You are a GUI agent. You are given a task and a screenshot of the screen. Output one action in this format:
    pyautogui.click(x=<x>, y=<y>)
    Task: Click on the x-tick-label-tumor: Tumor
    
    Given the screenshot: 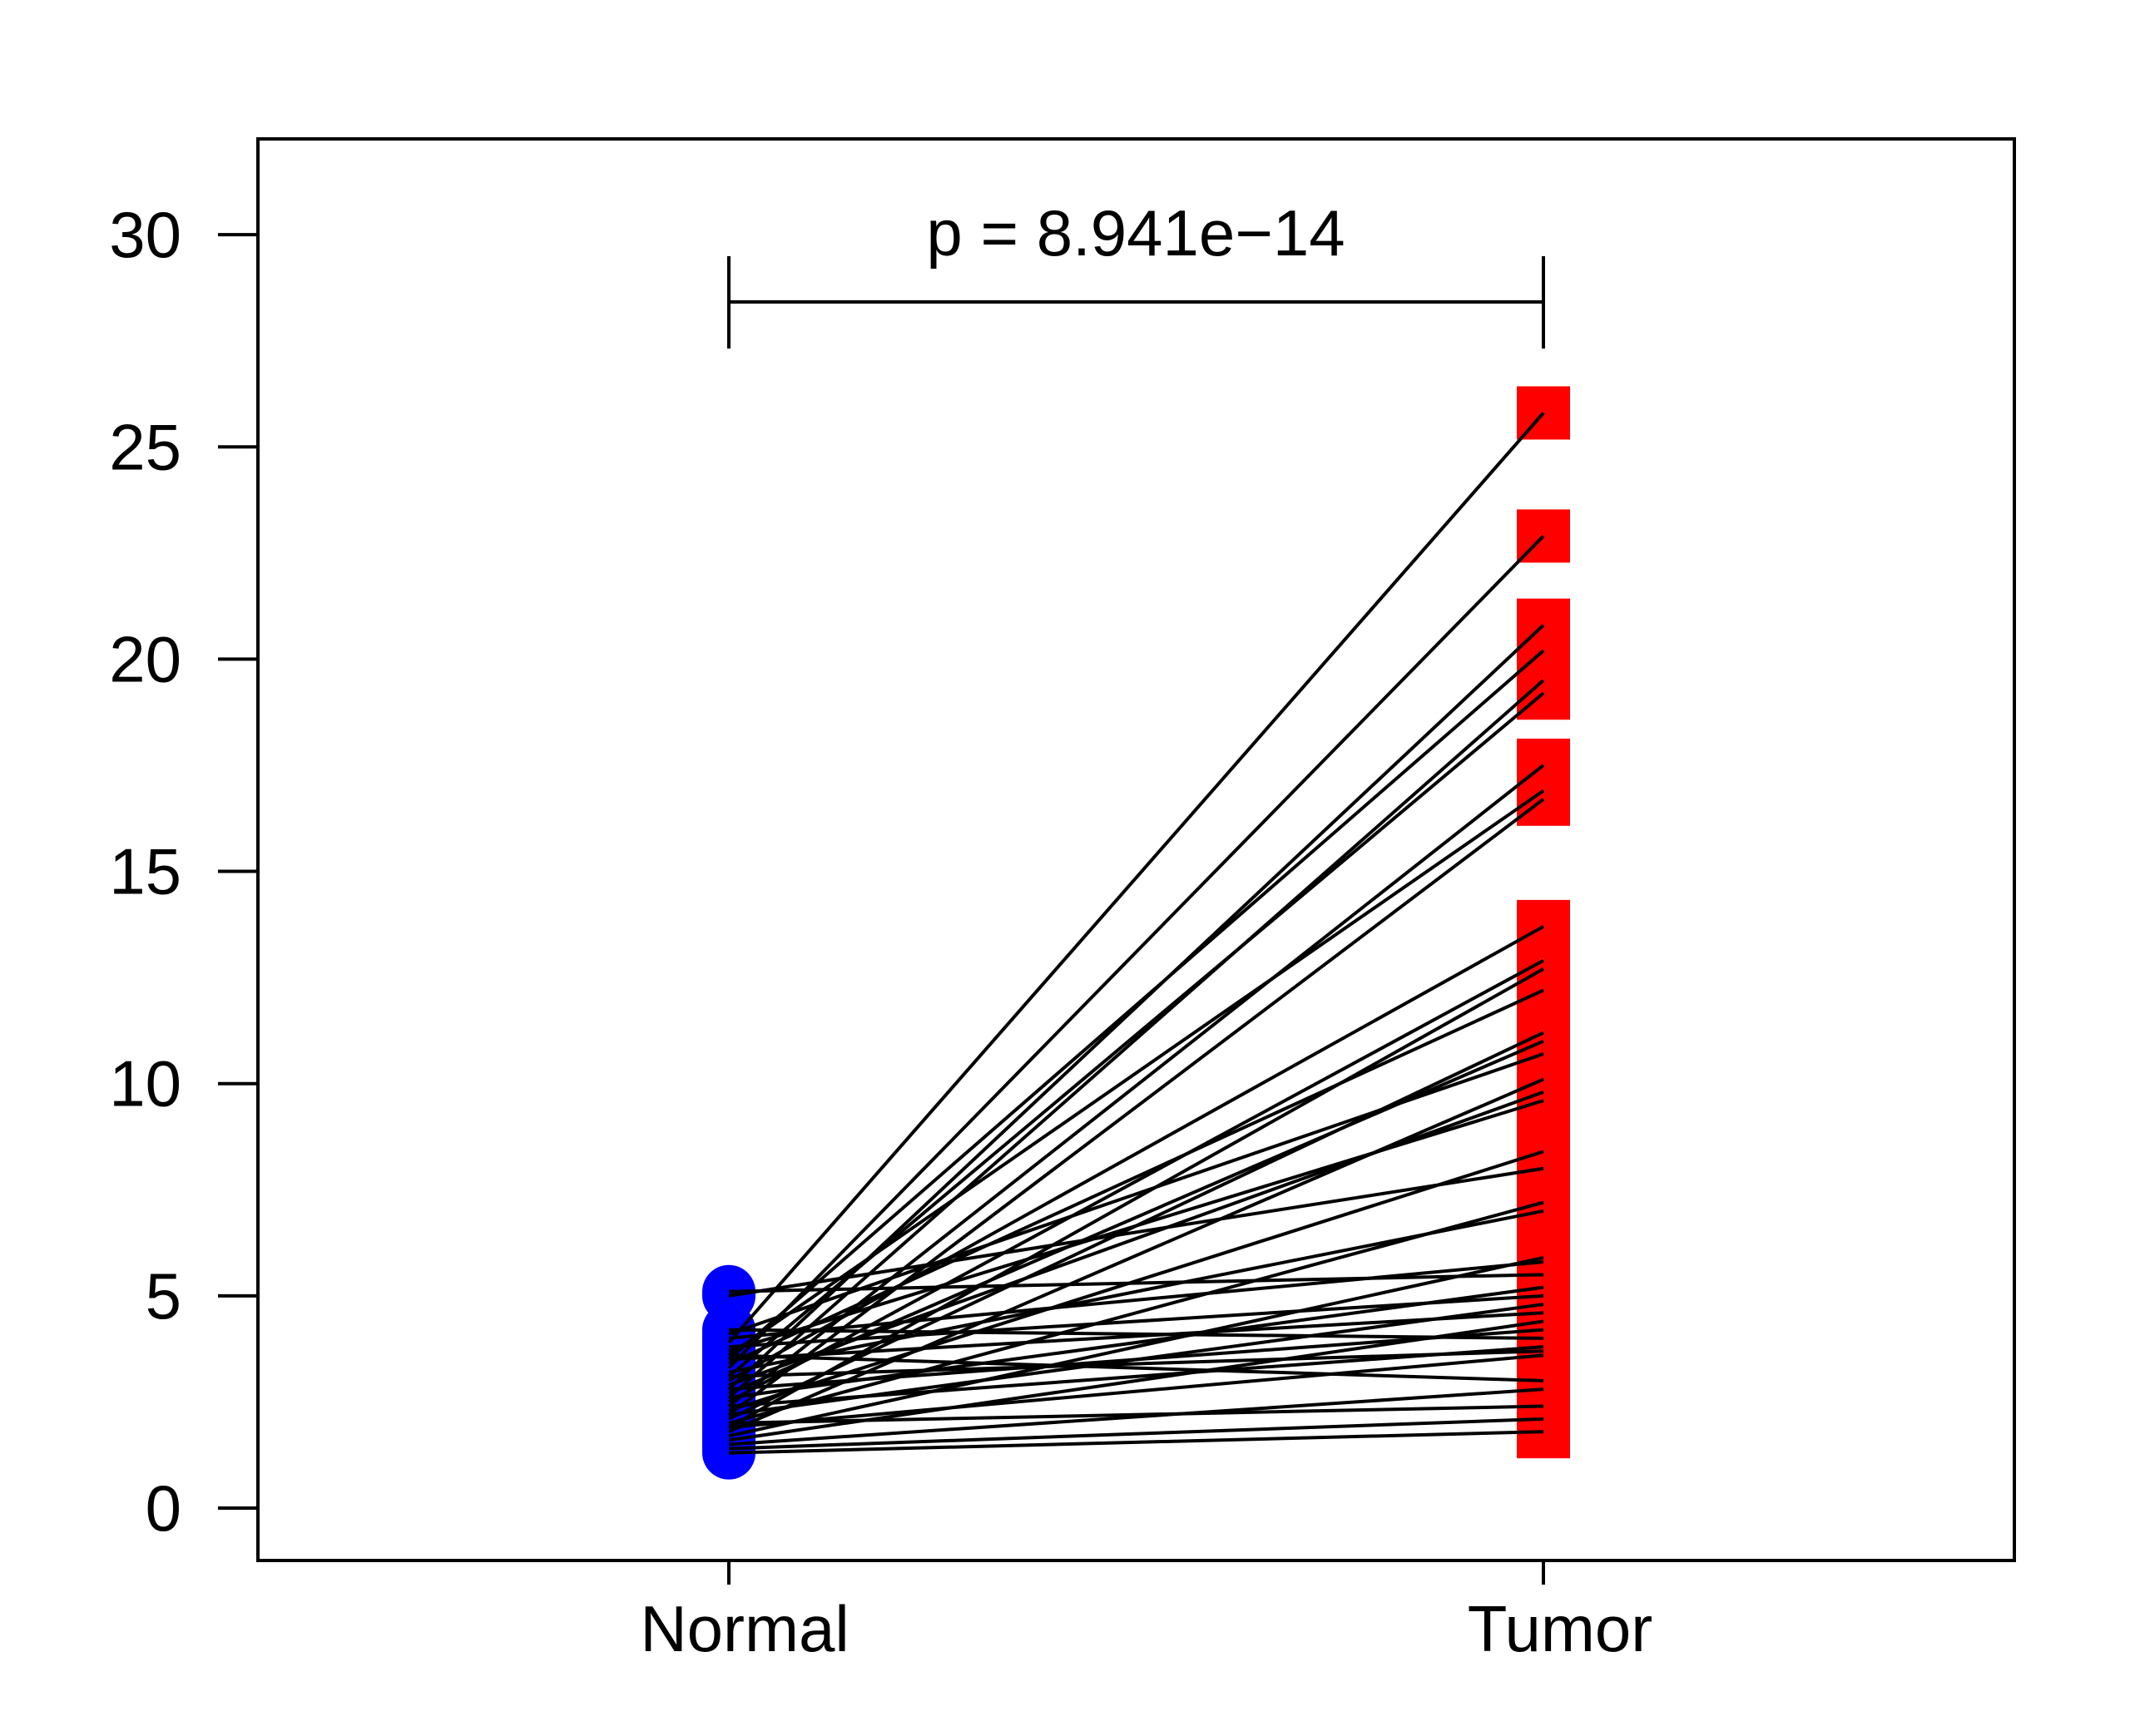 What is the action you would take?
    pyautogui.click(x=1560, y=1628)
    